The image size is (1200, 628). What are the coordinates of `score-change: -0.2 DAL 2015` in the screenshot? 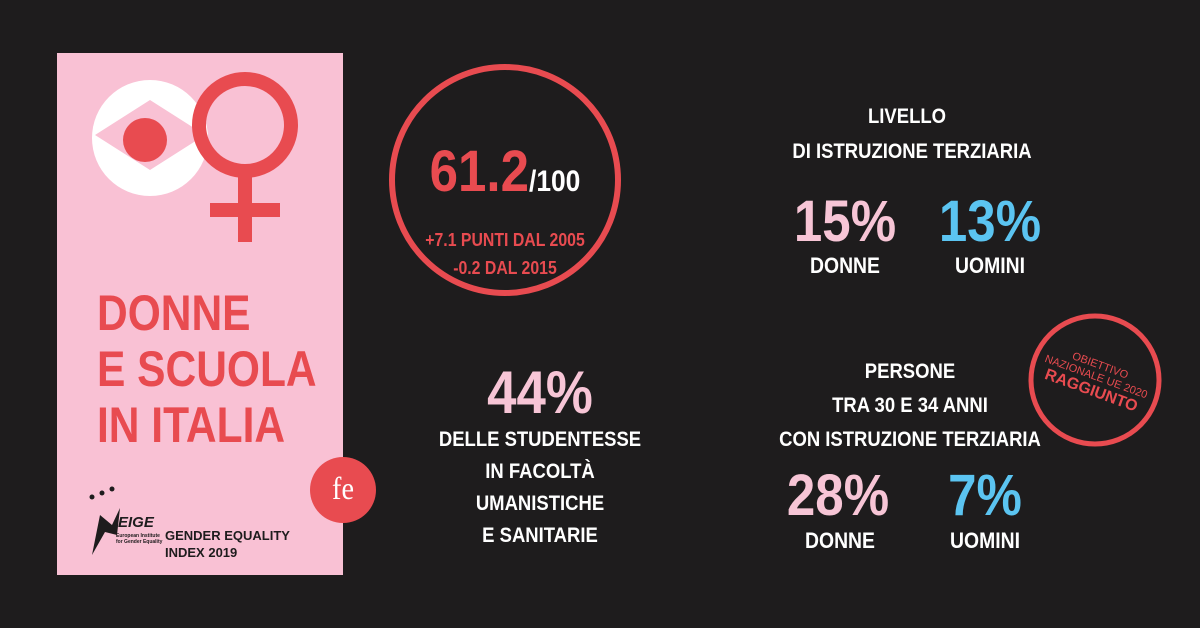 It's located at (505, 268).